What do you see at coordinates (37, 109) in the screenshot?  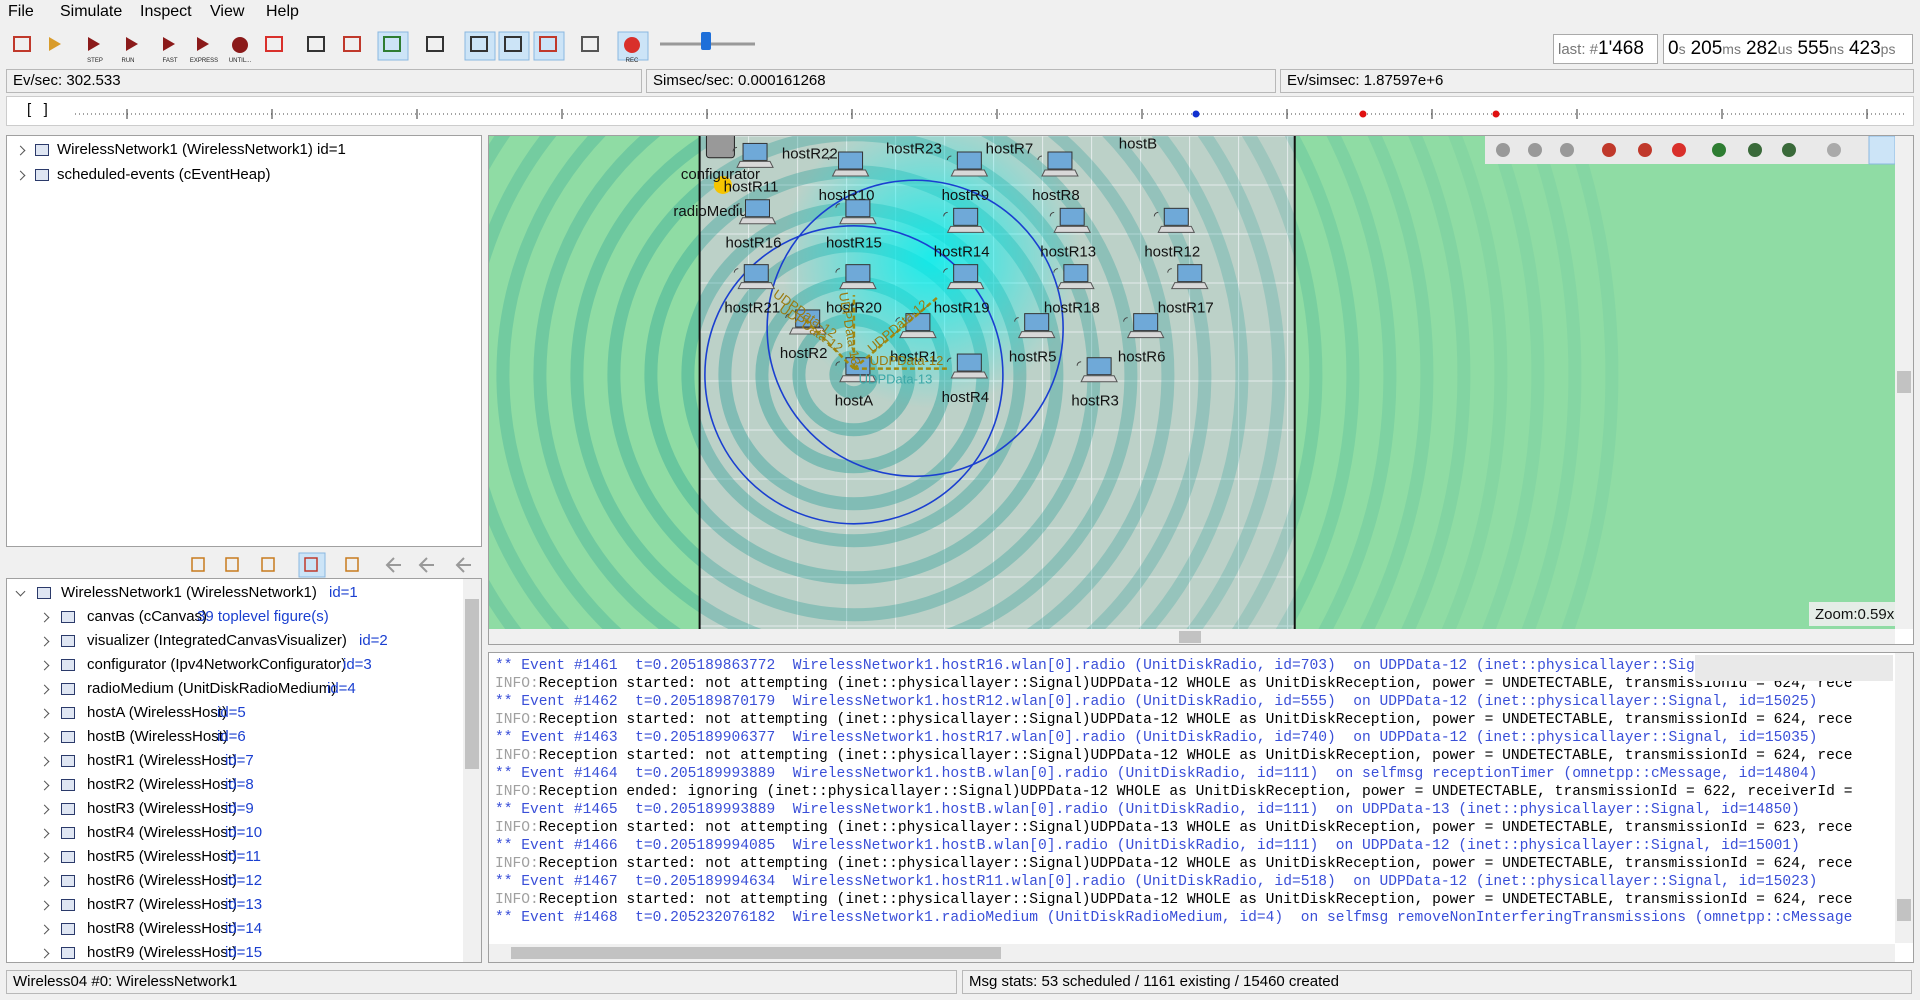 I see `timeline-label: [ ]` at bounding box center [37, 109].